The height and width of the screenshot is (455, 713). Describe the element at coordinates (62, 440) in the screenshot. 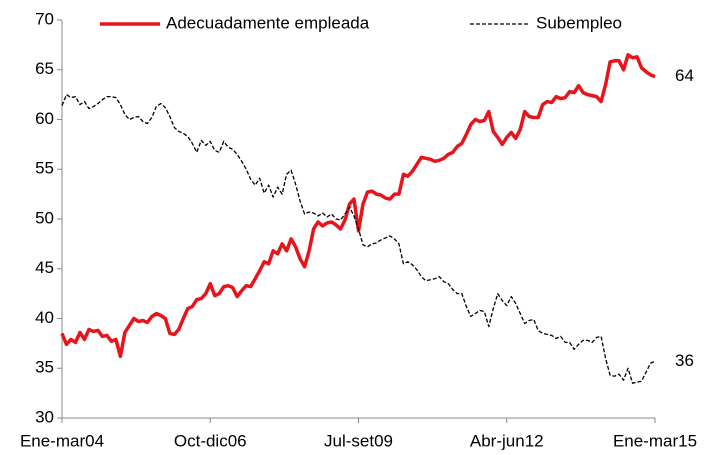

I see `x-tick-label: Ene-mar04` at that location.